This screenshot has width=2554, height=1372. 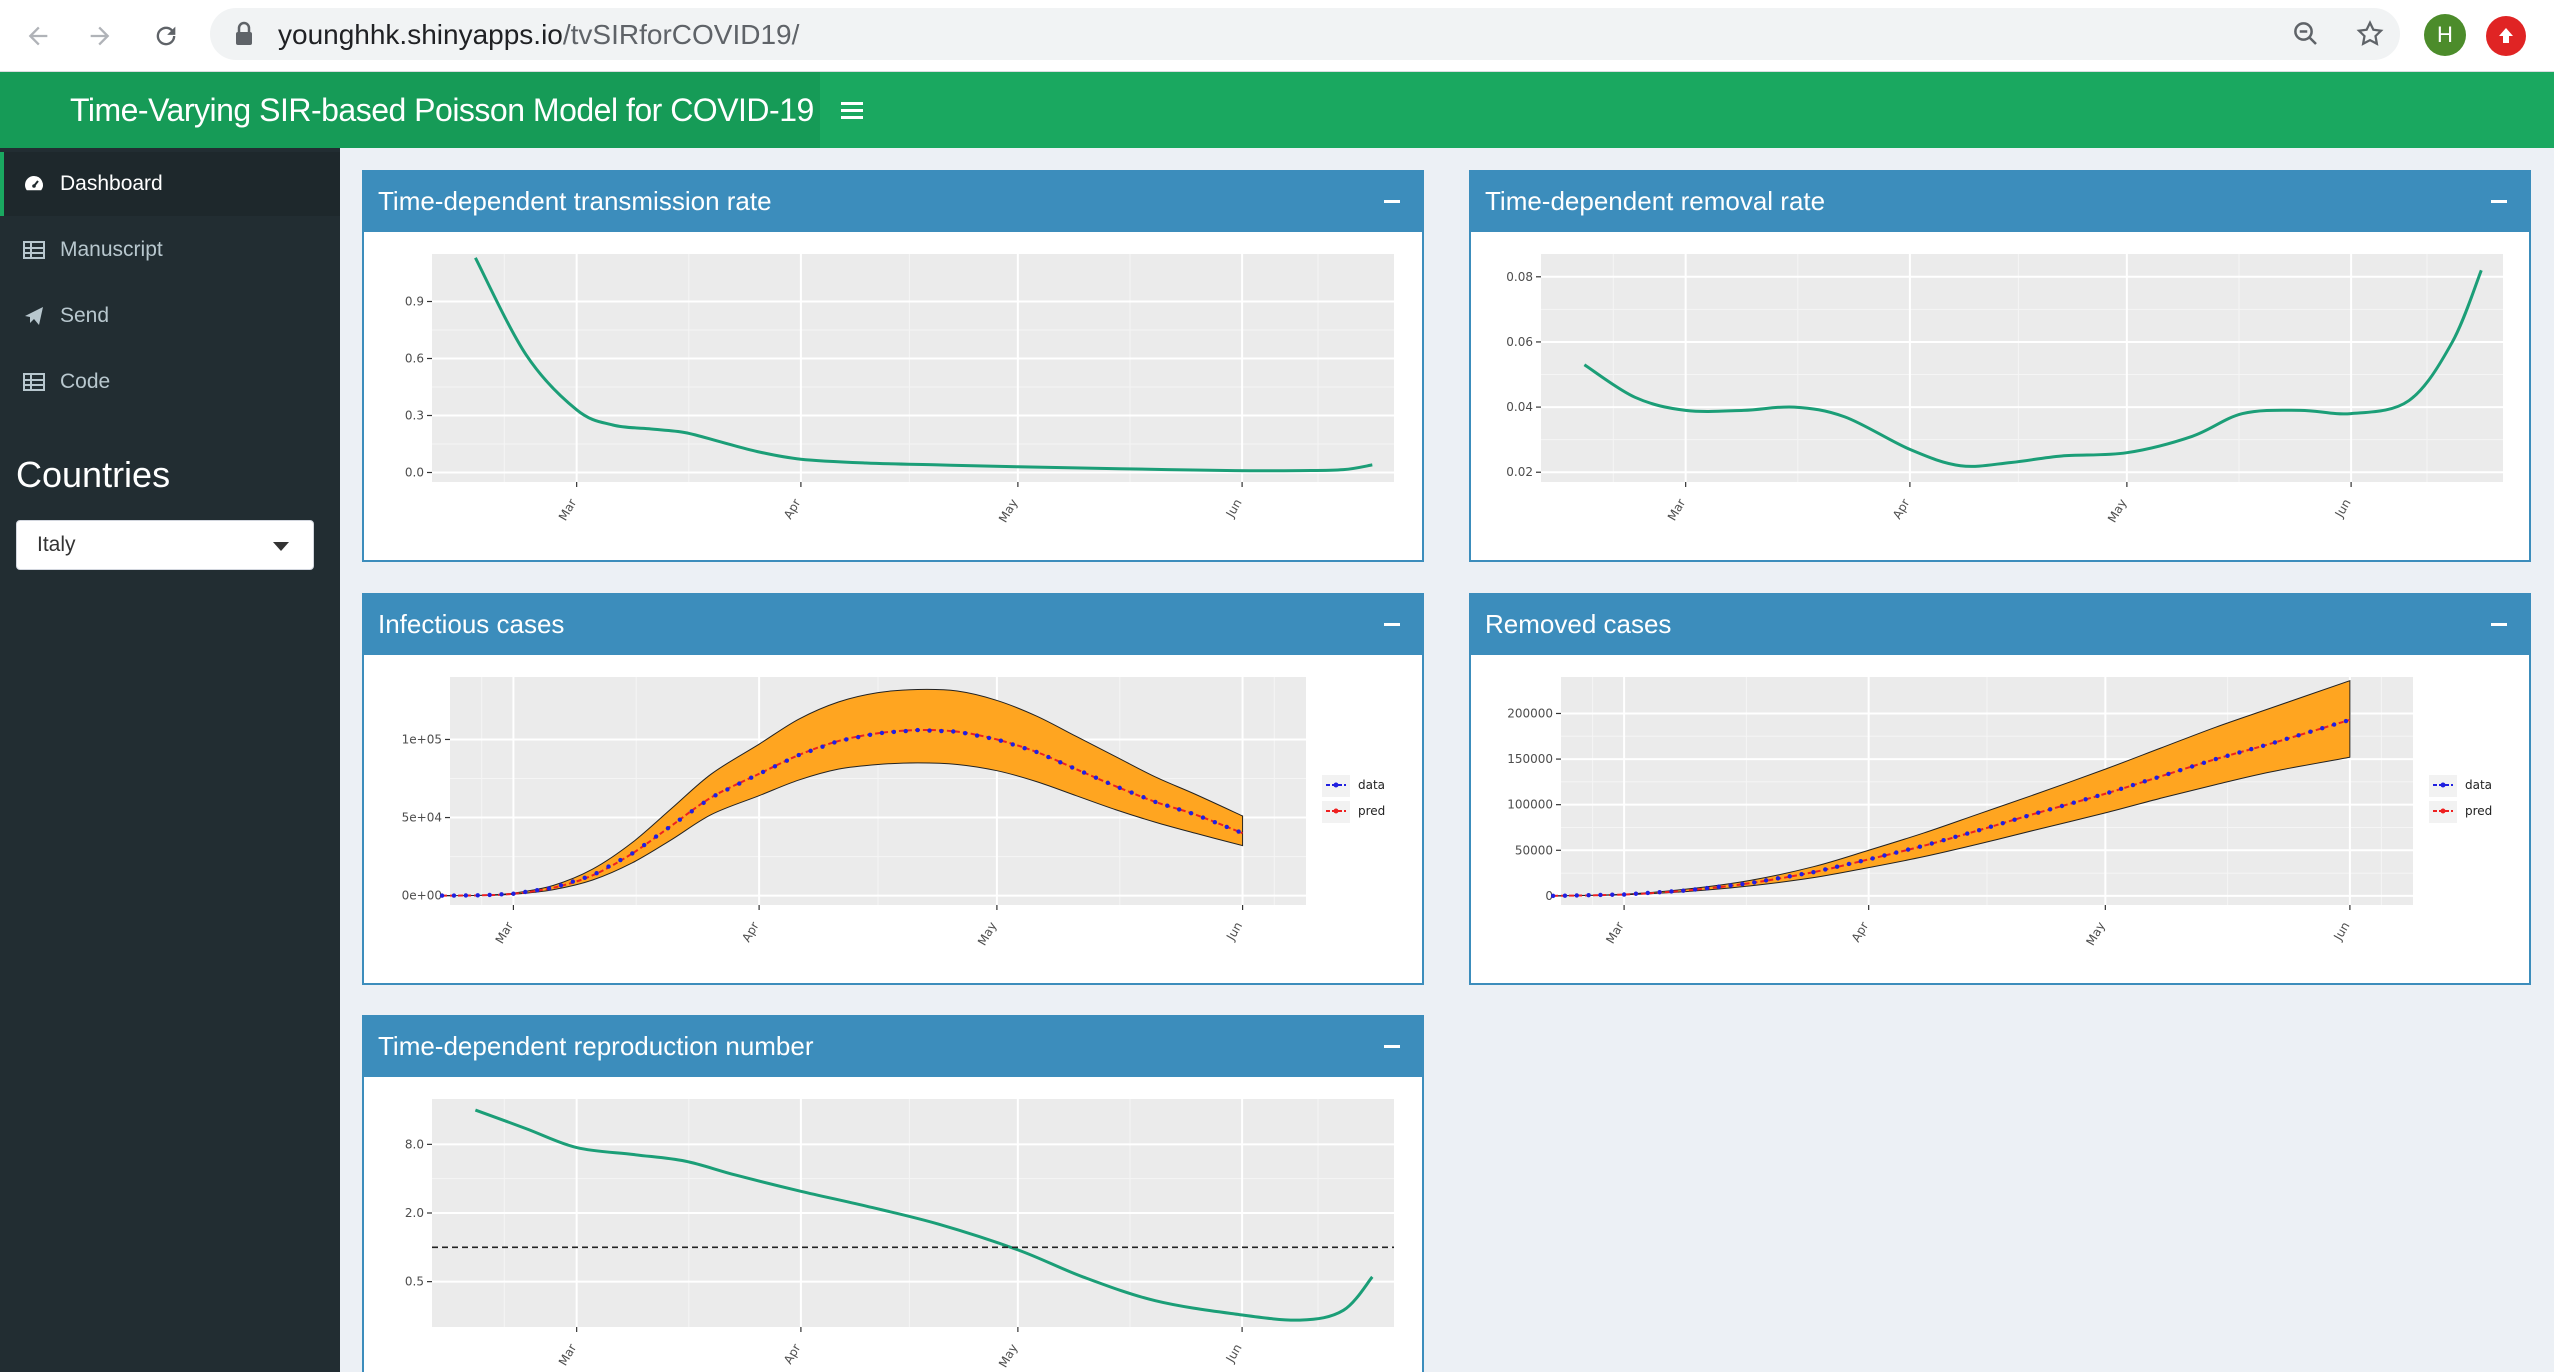 I want to click on y-tick-label: 0.06, so click(x=1519, y=342).